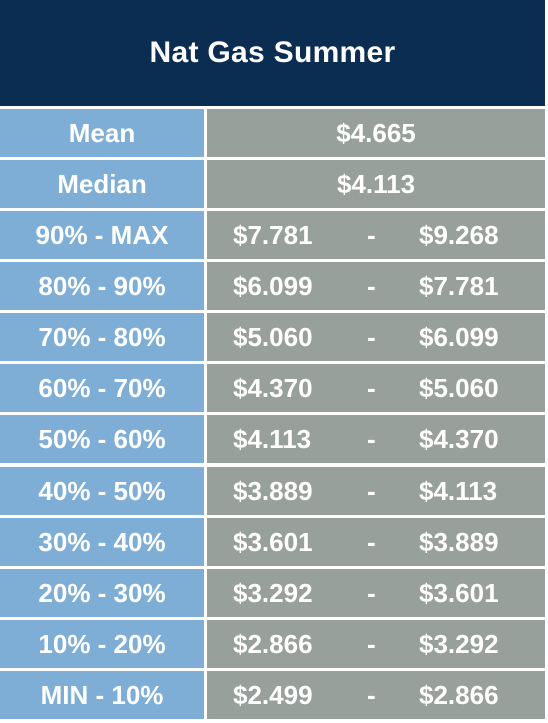  What do you see at coordinates (459, 592) in the screenshot?
I see `range-high: $3.601` at bounding box center [459, 592].